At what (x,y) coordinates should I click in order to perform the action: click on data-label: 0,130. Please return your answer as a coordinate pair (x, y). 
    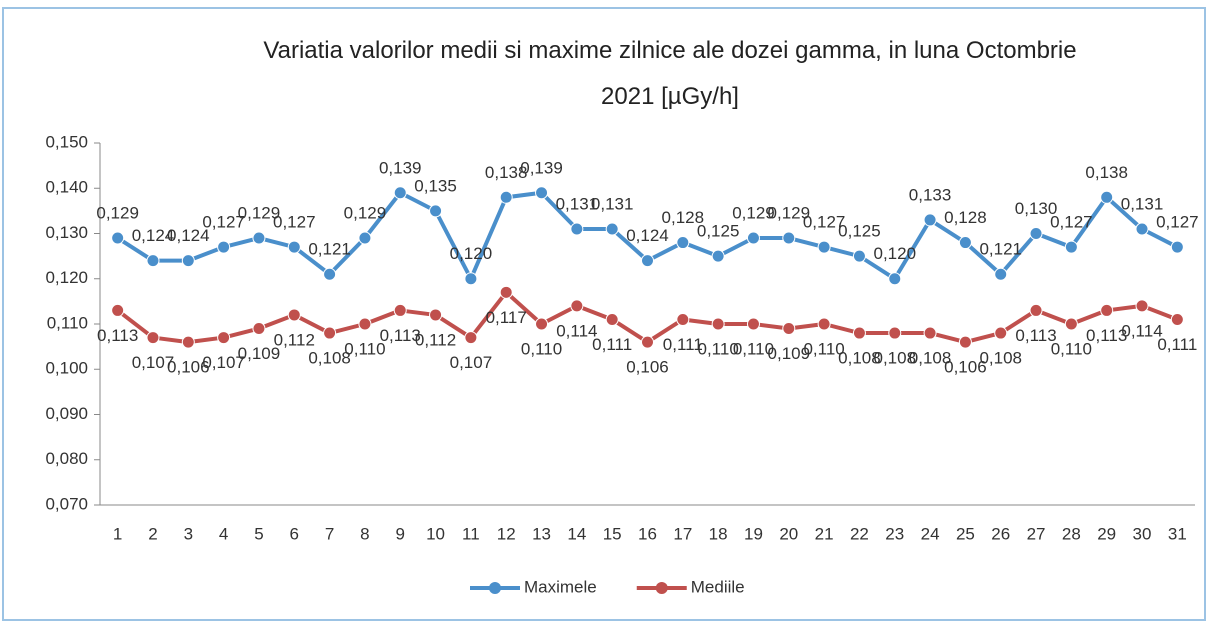
    Looking at the image, I should click on (1036, 208).